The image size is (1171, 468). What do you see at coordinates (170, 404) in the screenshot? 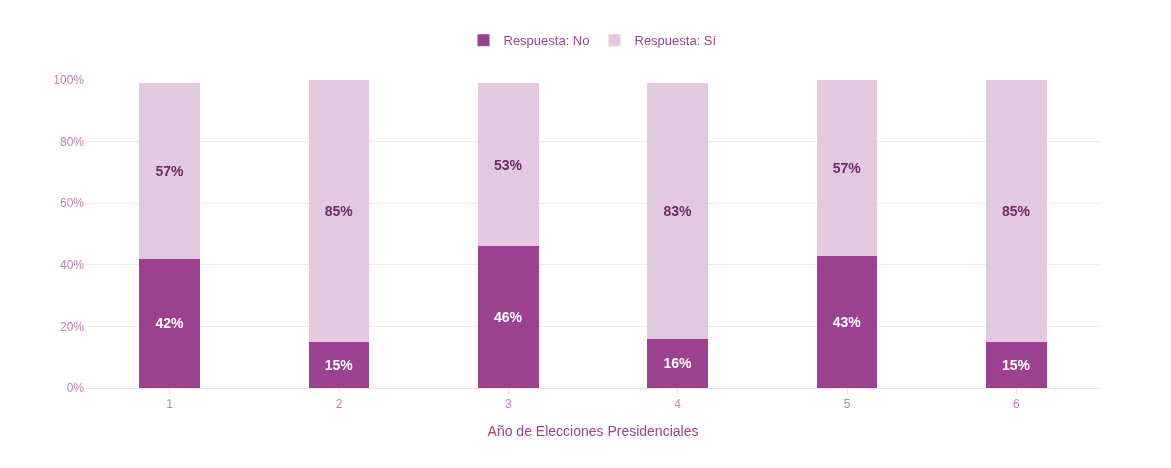
I see `x-tick-label: 1` at bounding box center [170, 404].